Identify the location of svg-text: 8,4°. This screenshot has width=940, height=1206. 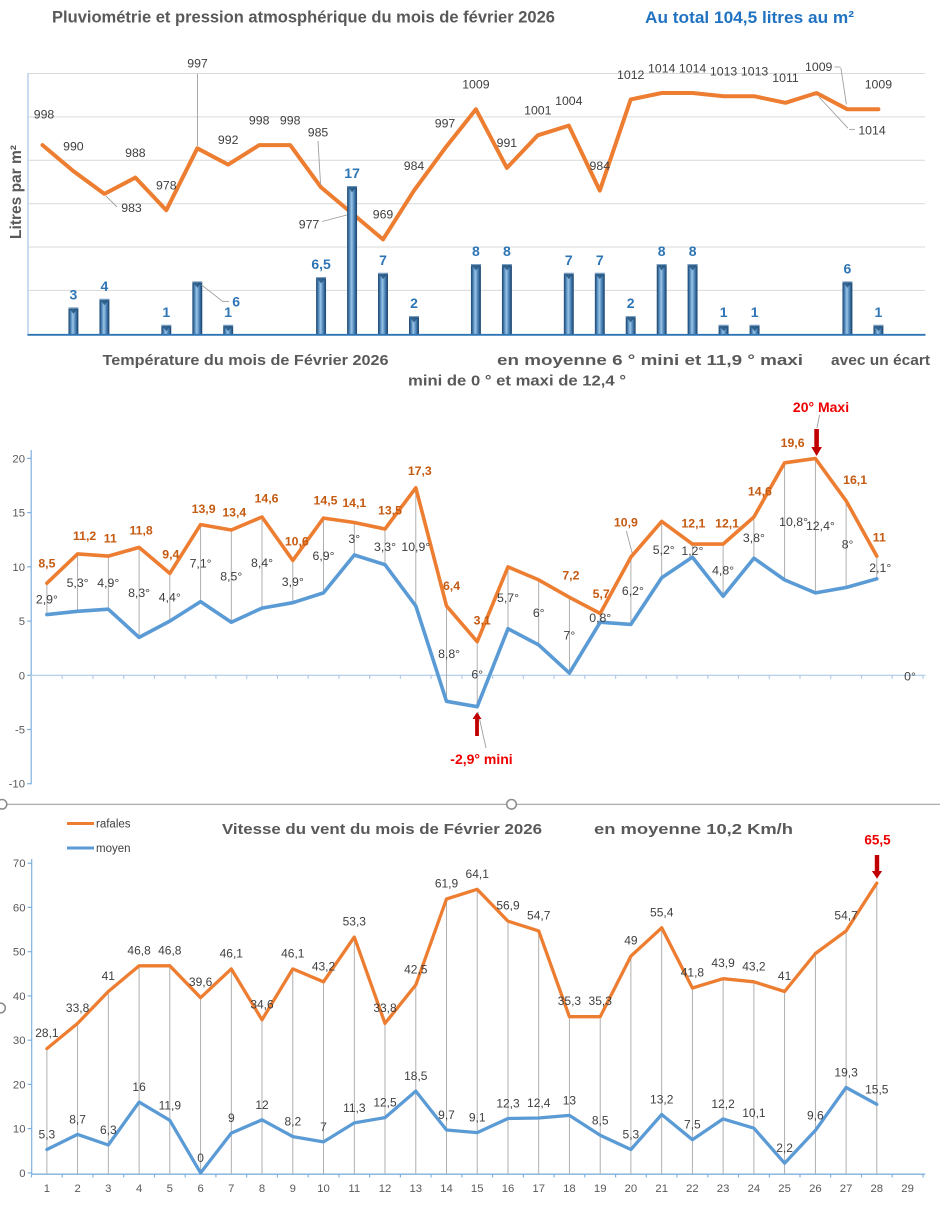
(262, 563).